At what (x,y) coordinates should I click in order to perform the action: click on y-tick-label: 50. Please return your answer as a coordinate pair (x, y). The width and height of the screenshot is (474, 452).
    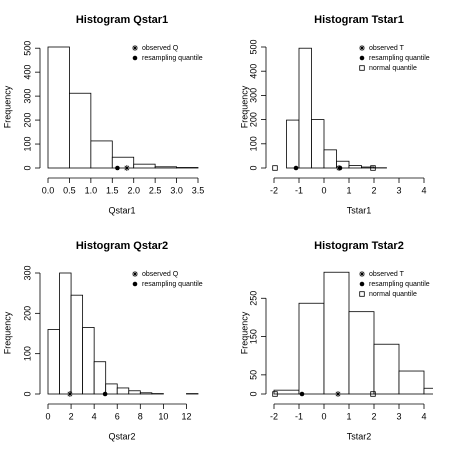
    Looking at the image, I should click on (253, 375).